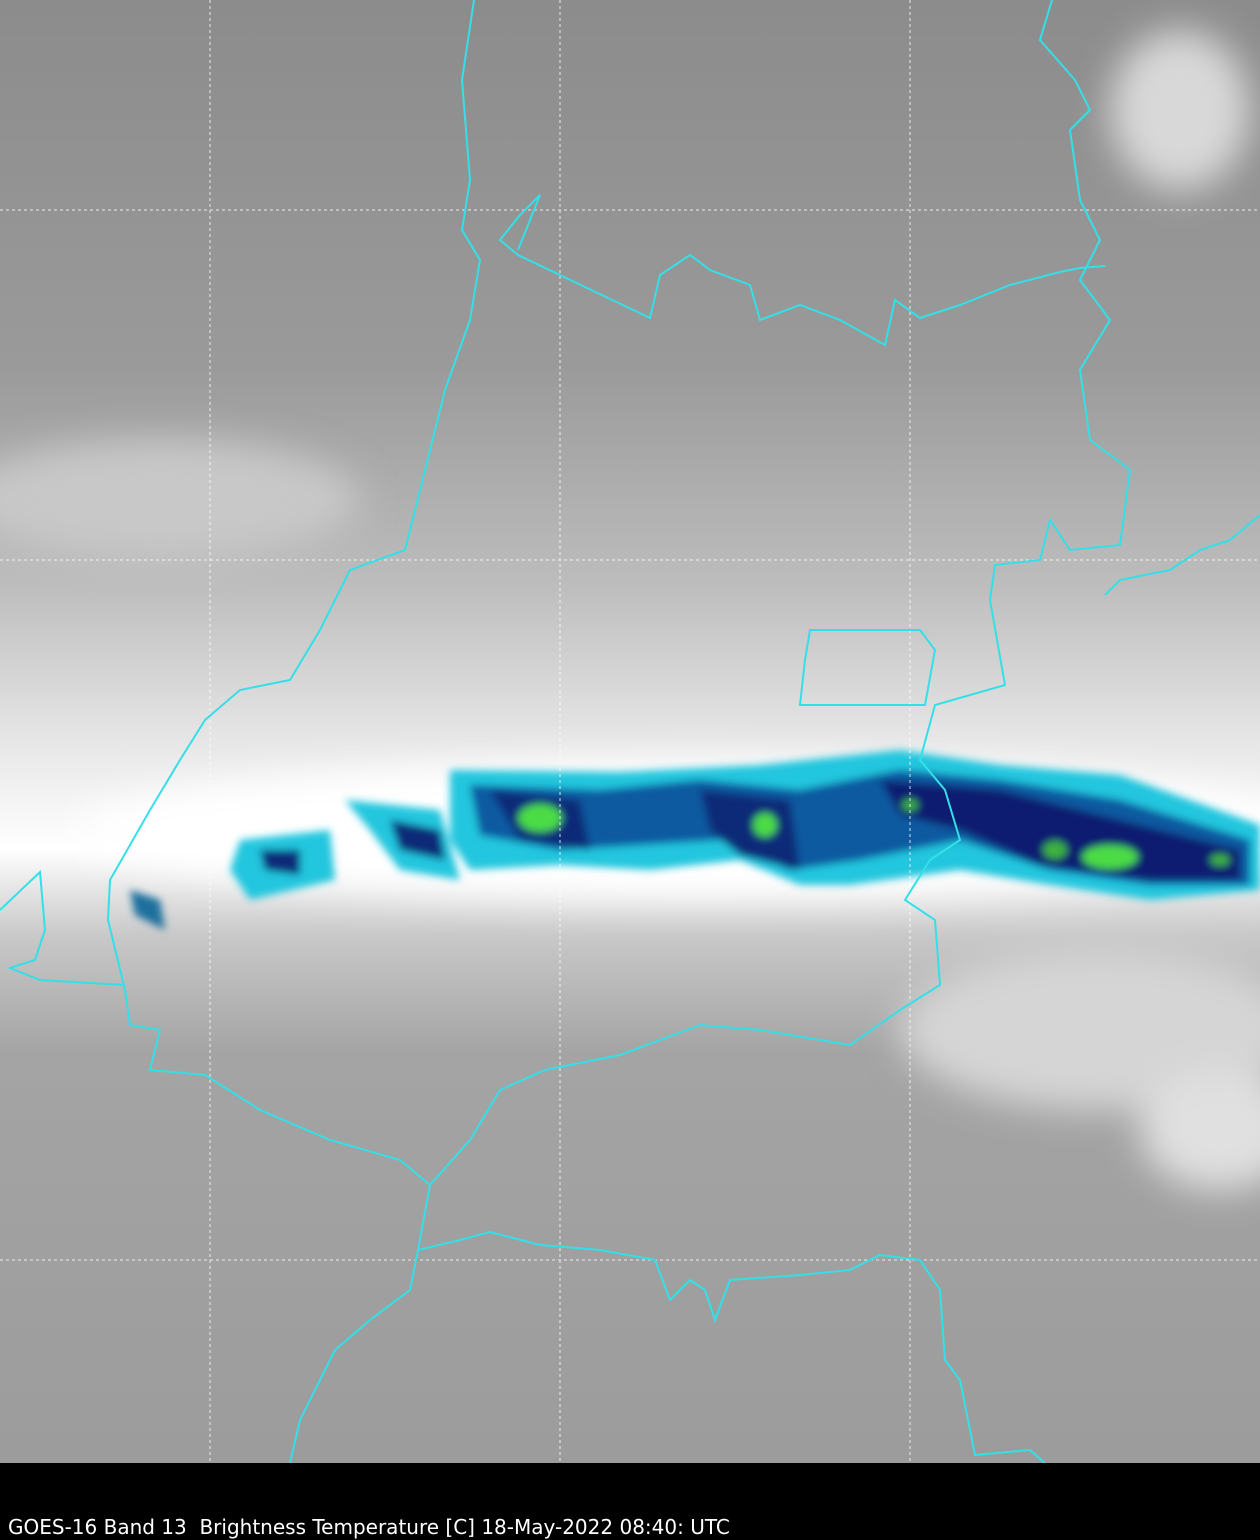 The width and height of the screenshot is (1260, 1540). Describe the element at coordinates (695, 840) in the screenshot. I see `cold-cloud-tops` at that location.